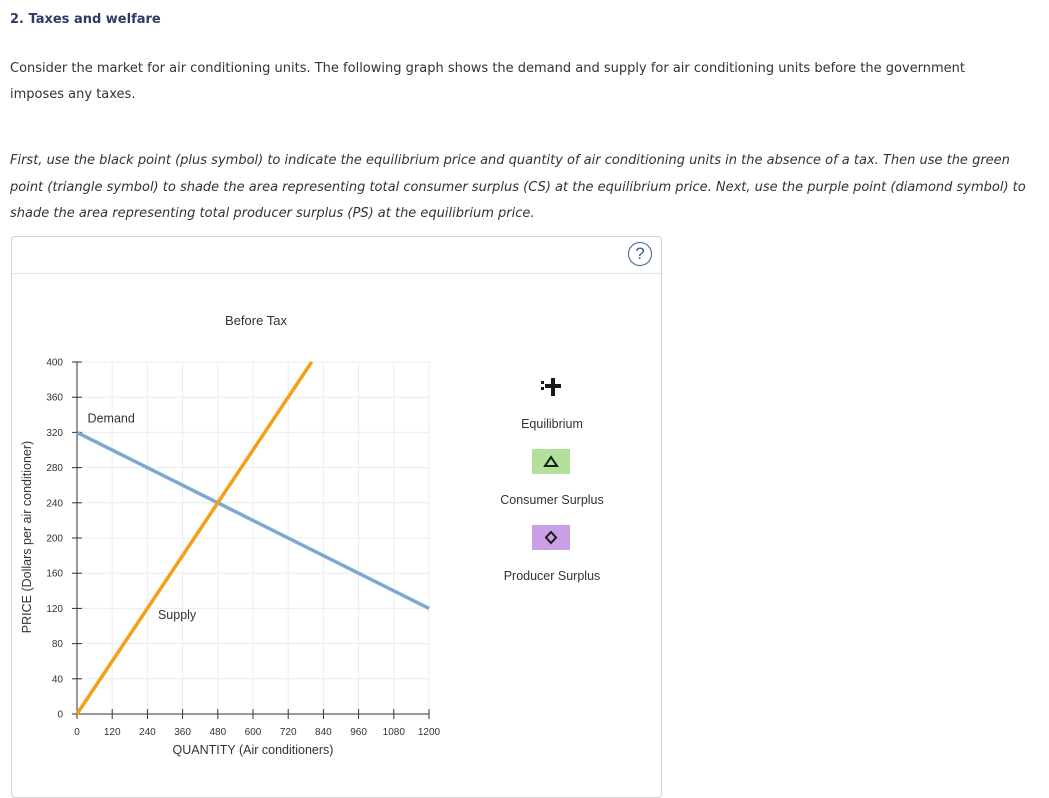 The width and height of the screenshot is (1049, 798). Describe the element at coordinates (182, 732) in the screenshot. I see `x-tick-label: 360` at that location.